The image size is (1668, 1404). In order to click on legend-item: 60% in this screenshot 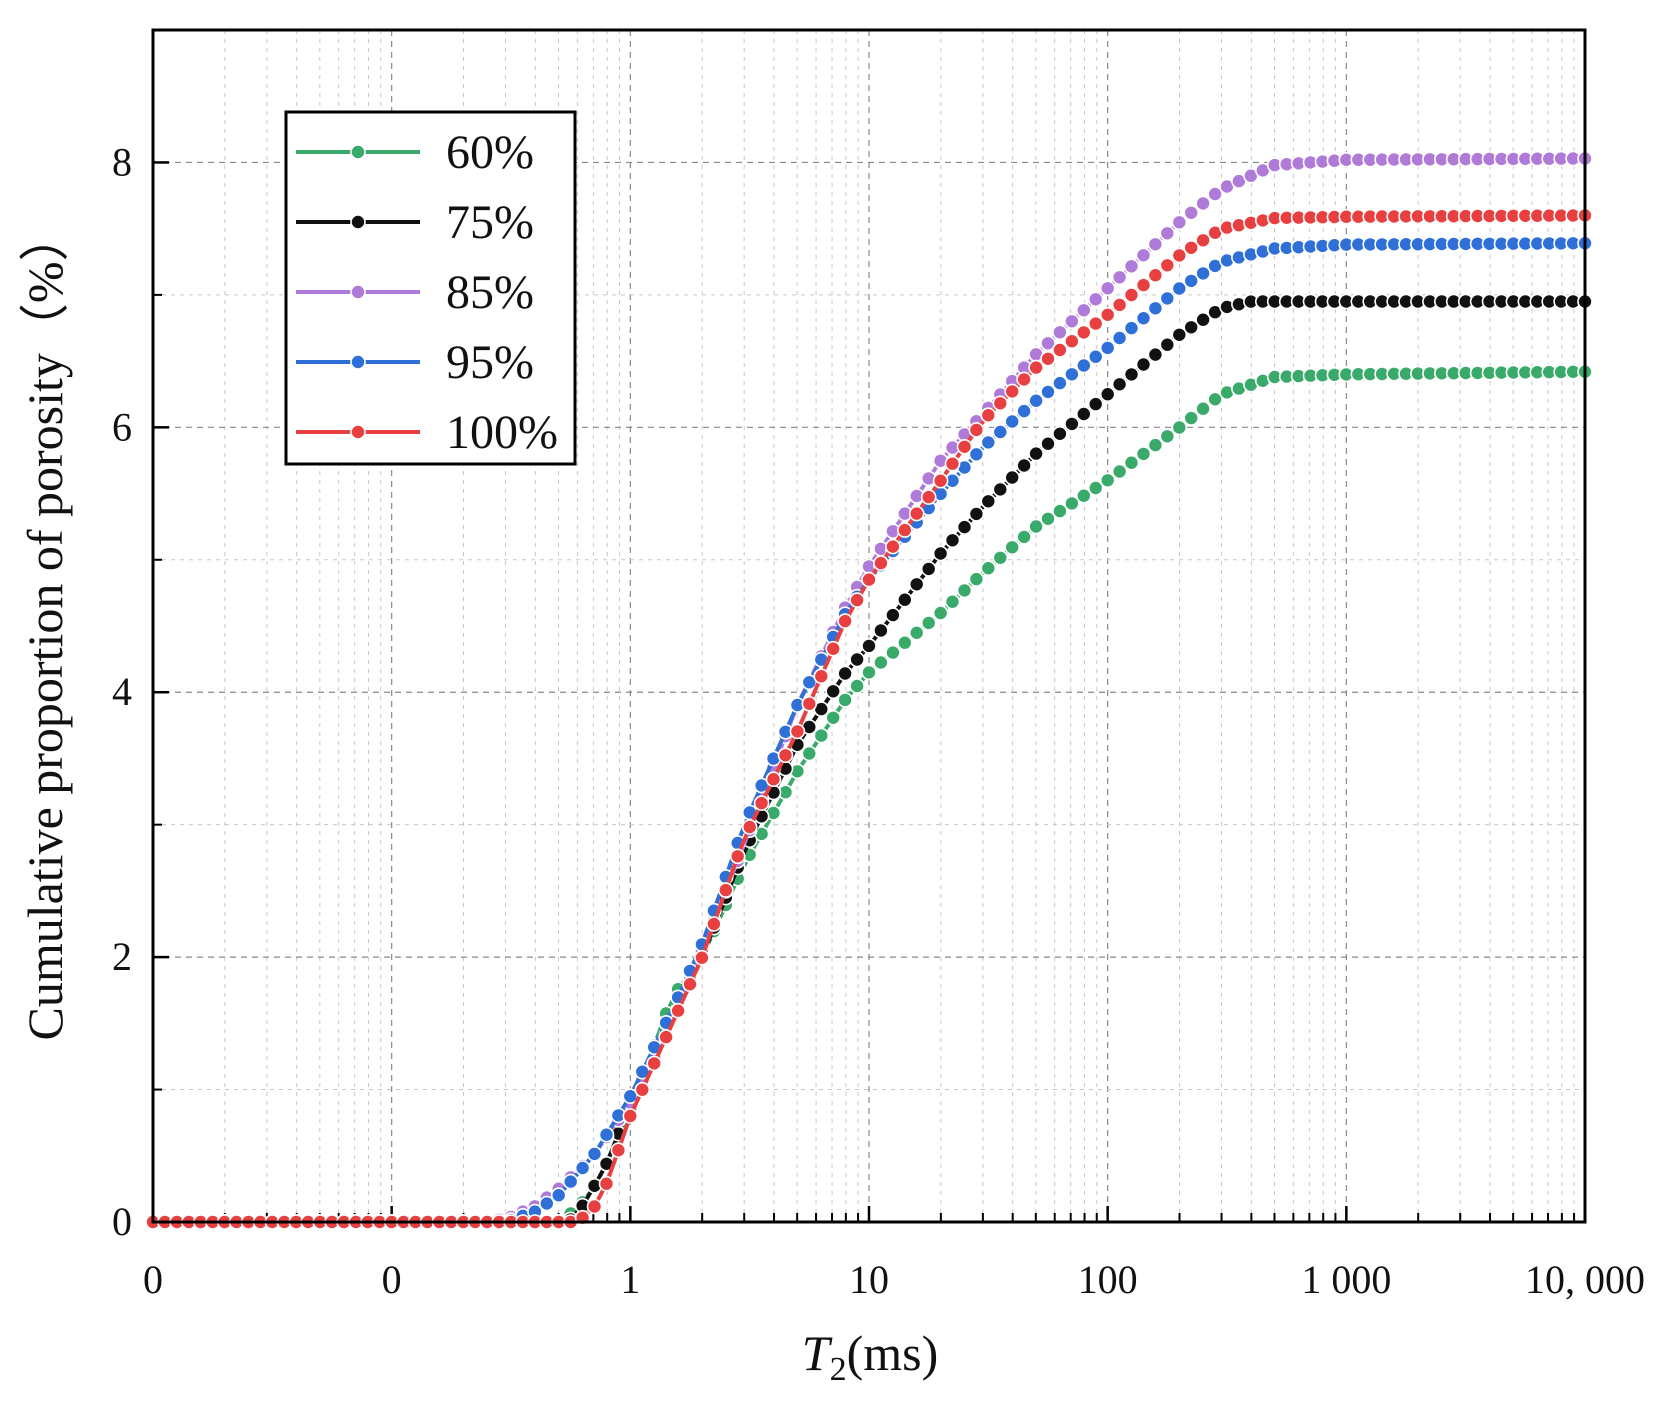, I will do `click(415, 152)`.